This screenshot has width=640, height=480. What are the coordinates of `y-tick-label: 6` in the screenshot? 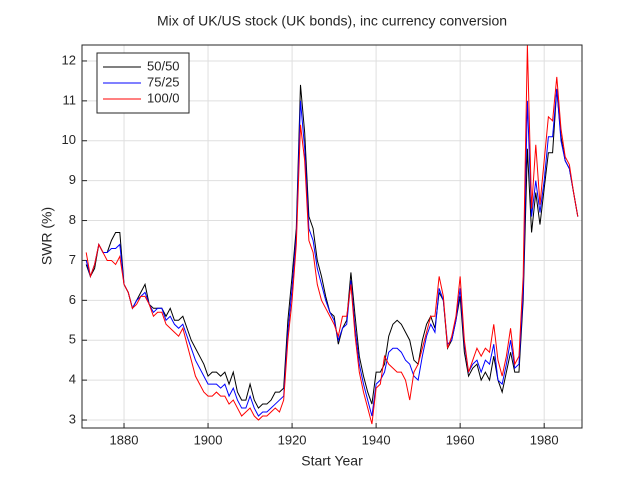 It's located at (72, 299).